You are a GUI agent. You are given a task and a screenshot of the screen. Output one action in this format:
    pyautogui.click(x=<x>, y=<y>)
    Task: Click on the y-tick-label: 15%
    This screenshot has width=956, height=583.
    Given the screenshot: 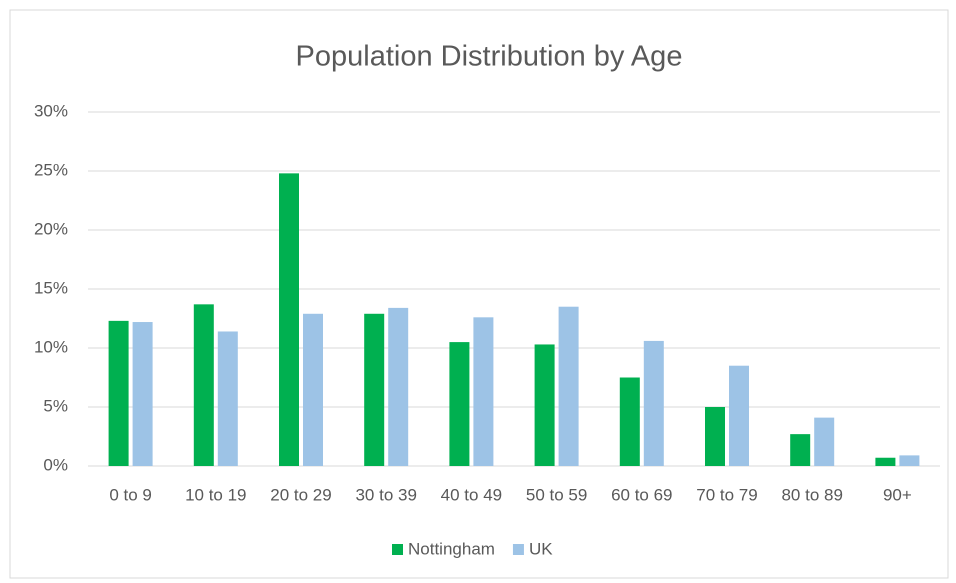 What is the action you would take?
    pyautogui.click(x=51, y=287)
    